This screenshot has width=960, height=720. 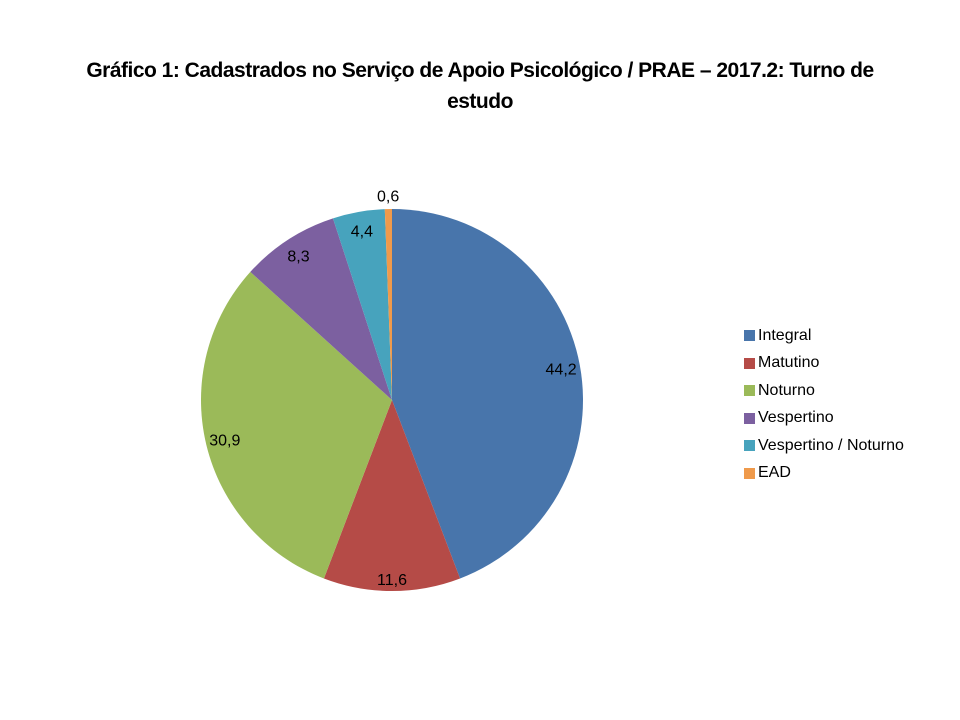 I want to click on pie-slice-matutino, so click(x=392, y=496).